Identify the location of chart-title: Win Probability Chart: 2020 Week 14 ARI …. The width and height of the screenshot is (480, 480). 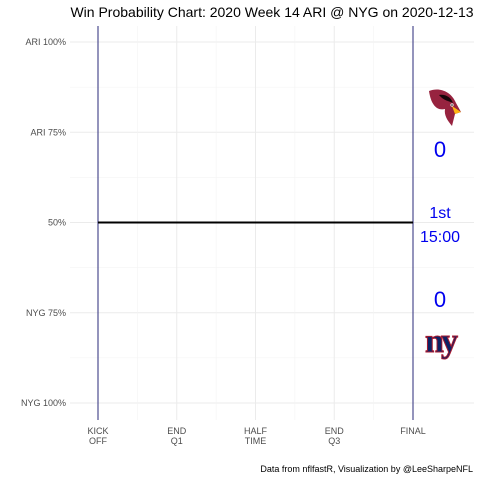
(271, 12).